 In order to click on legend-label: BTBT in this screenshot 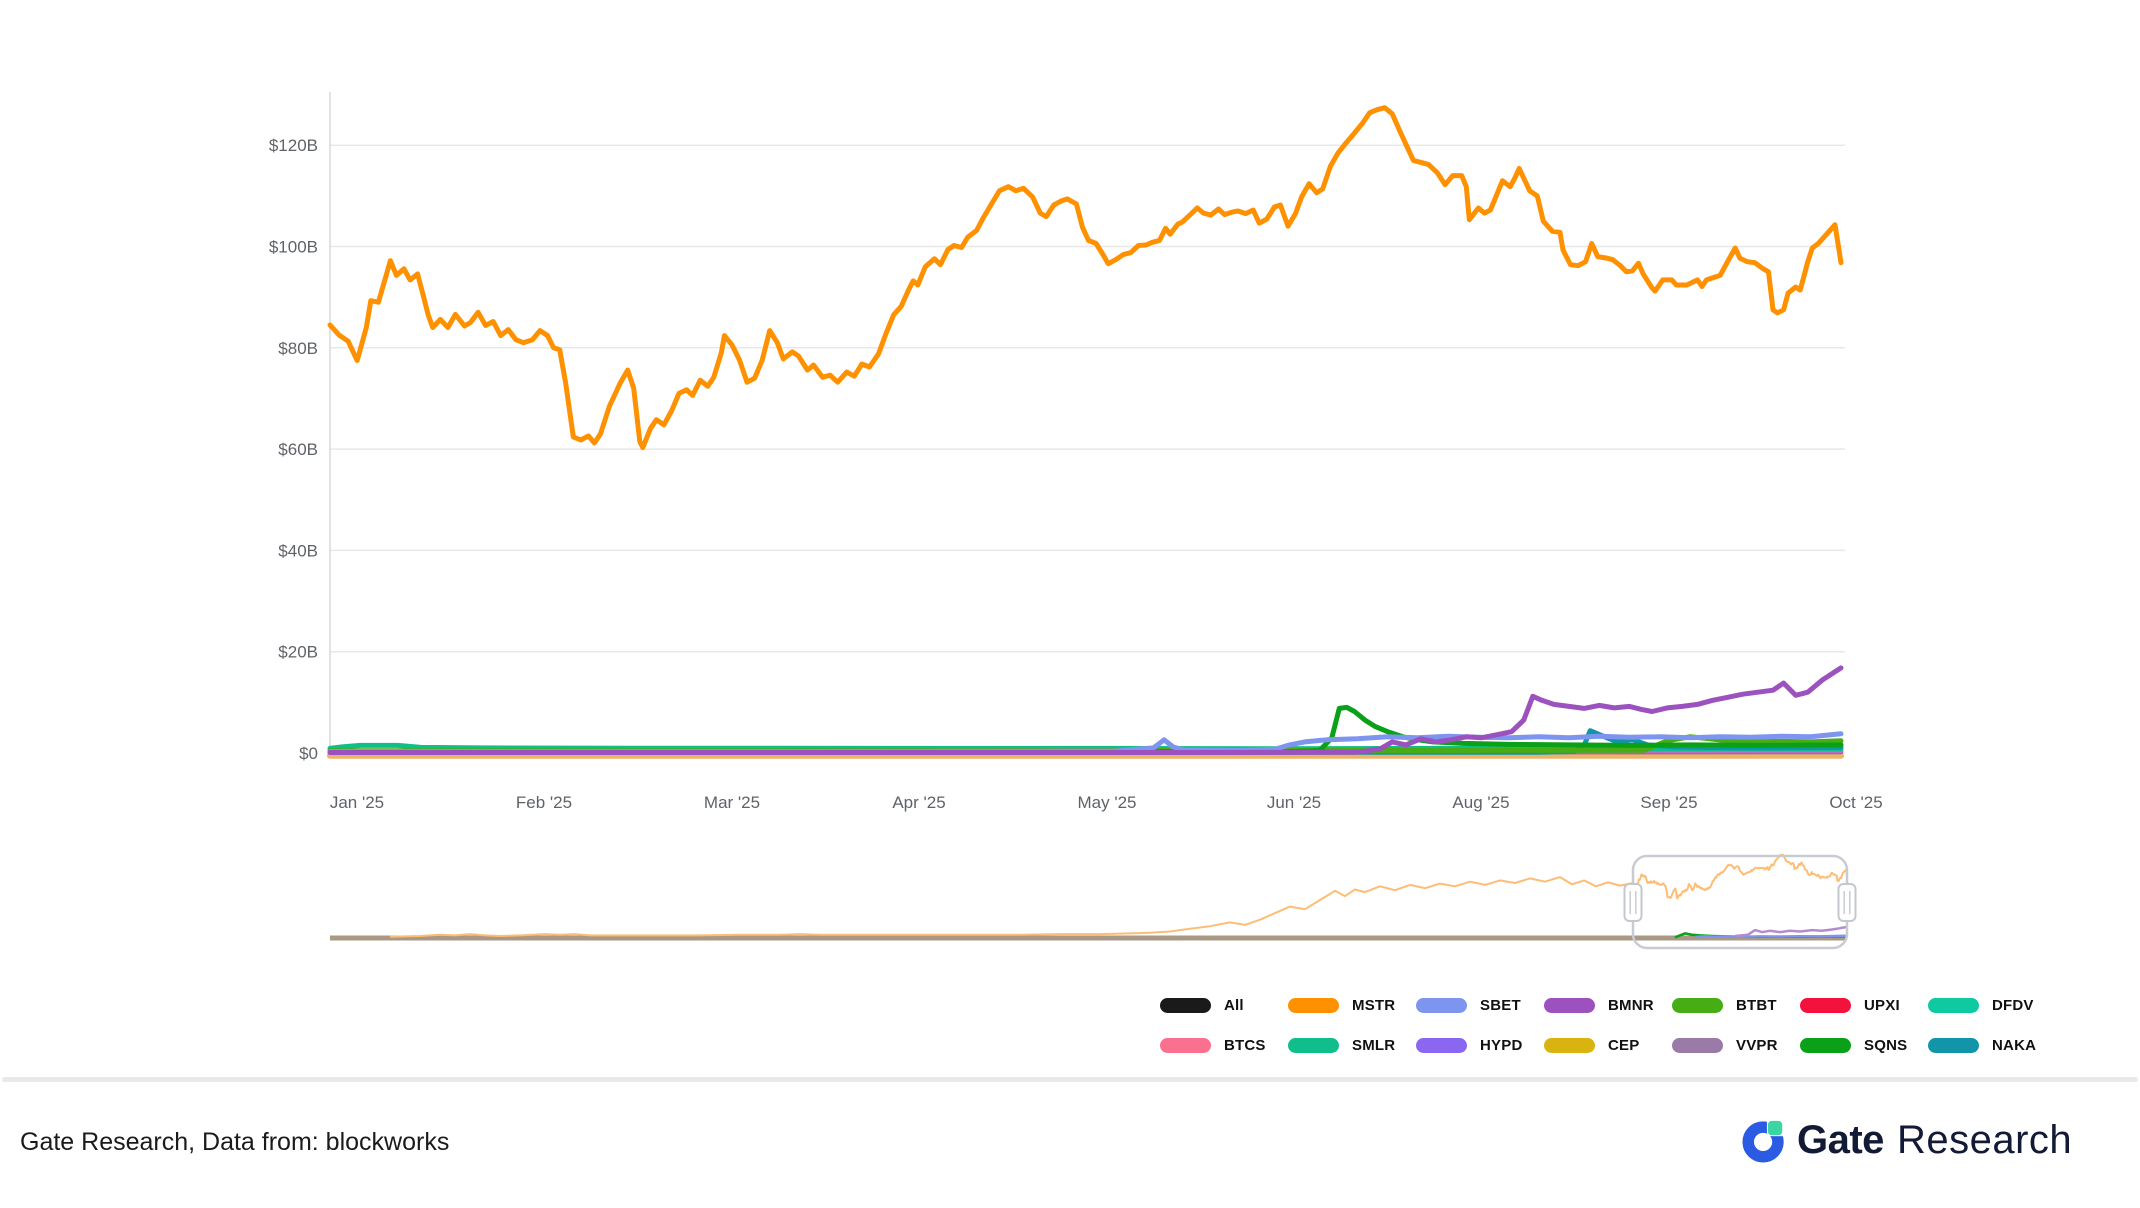, I will do `click(1756, 1005)`.